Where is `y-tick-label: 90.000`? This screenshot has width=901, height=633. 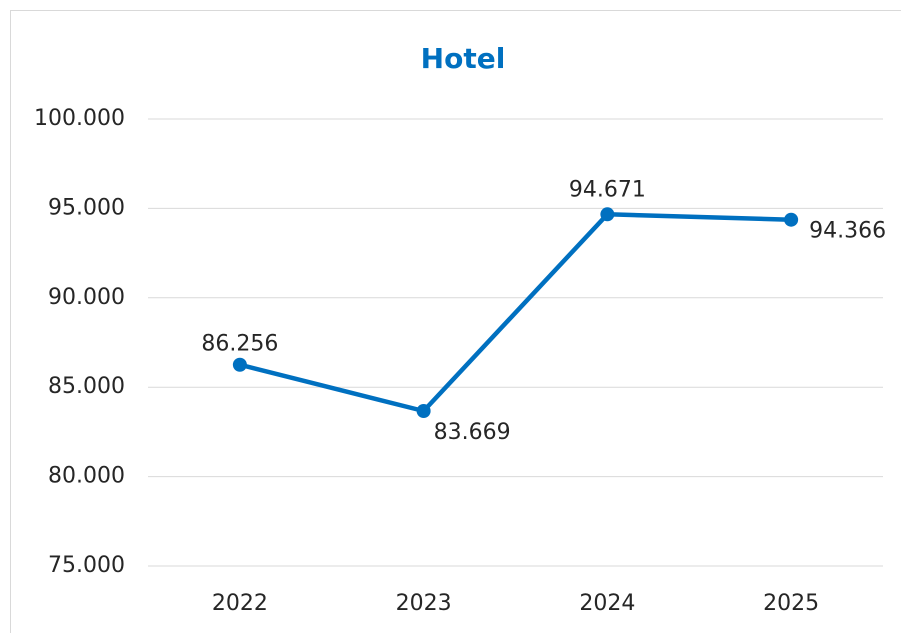 y-tick-label: 90.000 is located at coordinates (86, 297).